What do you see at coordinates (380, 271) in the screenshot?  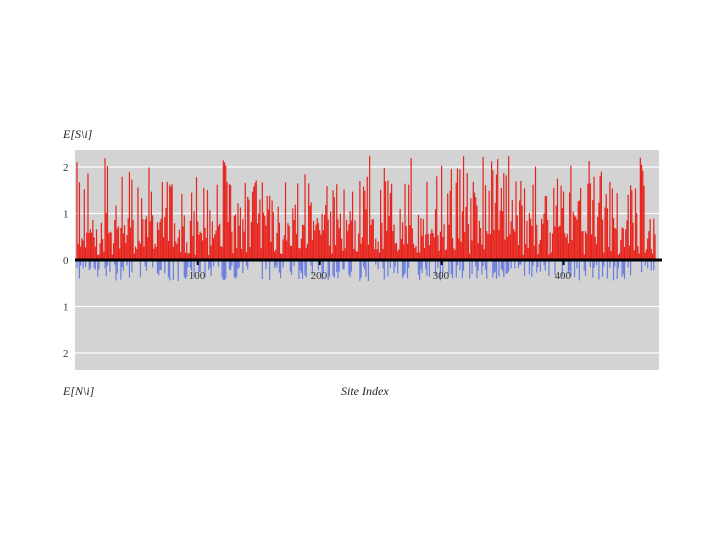 I see `x-tick-labels: 100 200 300 400` at bounding box center [380, 271].